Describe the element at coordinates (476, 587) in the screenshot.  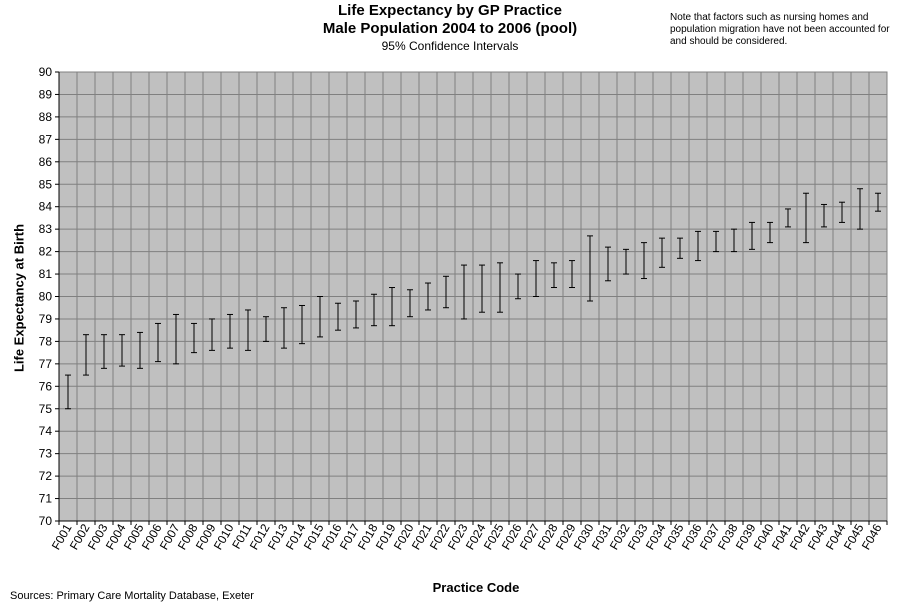
I see `x-axis-label: Practice Code` at that location.